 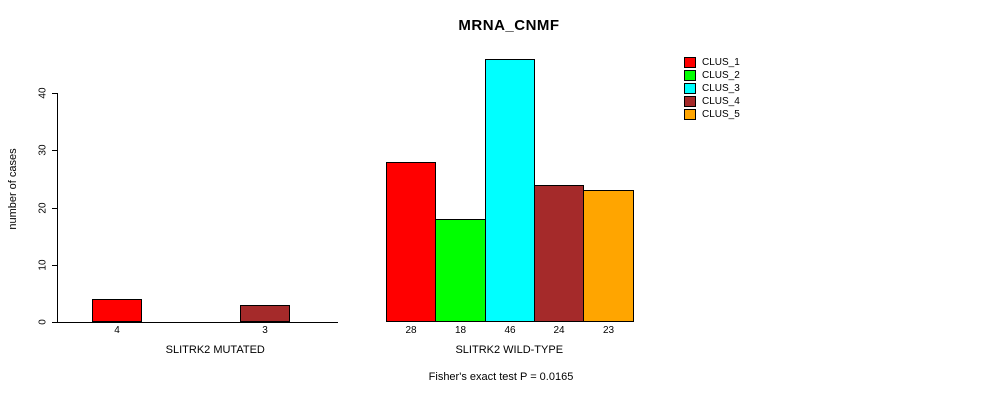 I want to click on y-axis-tick-label: 10, so click(x=43, y=265).